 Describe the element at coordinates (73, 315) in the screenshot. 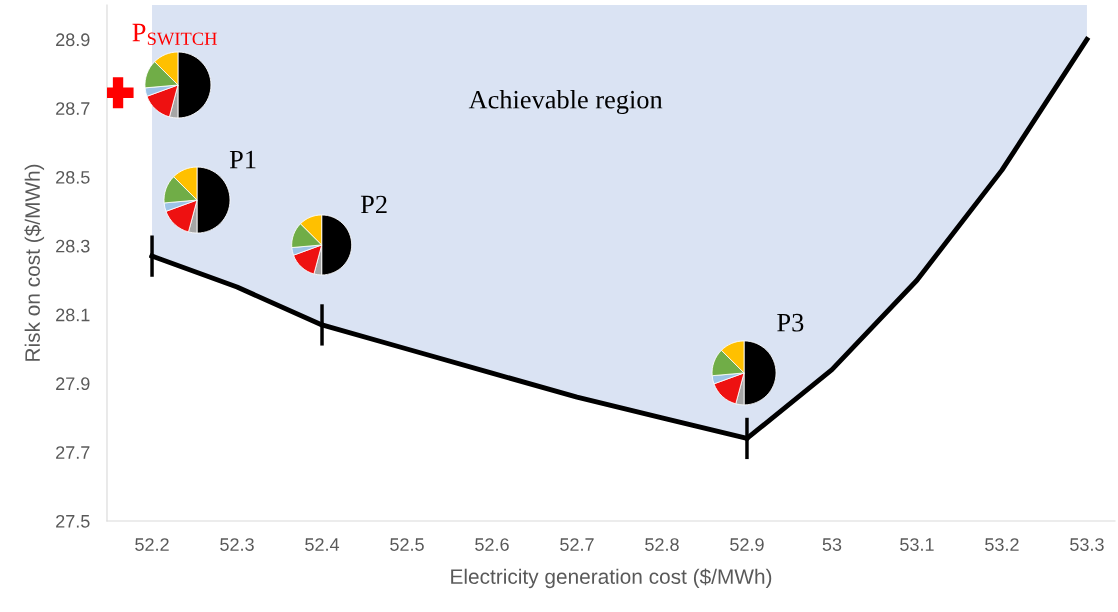

I see `y-tick-label: 28.1` at that location.